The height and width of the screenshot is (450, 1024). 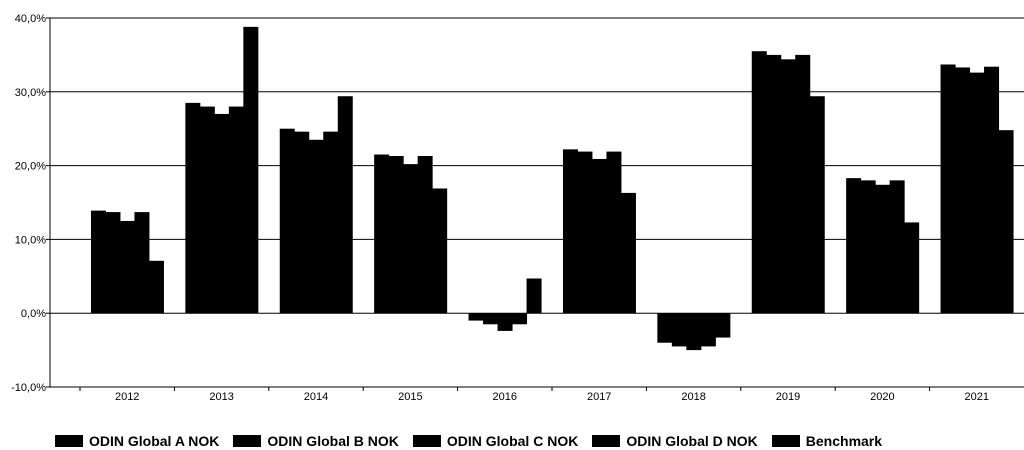 I want to click on legend-item: ODIN Global D NOK, so click(x=675, y=441).